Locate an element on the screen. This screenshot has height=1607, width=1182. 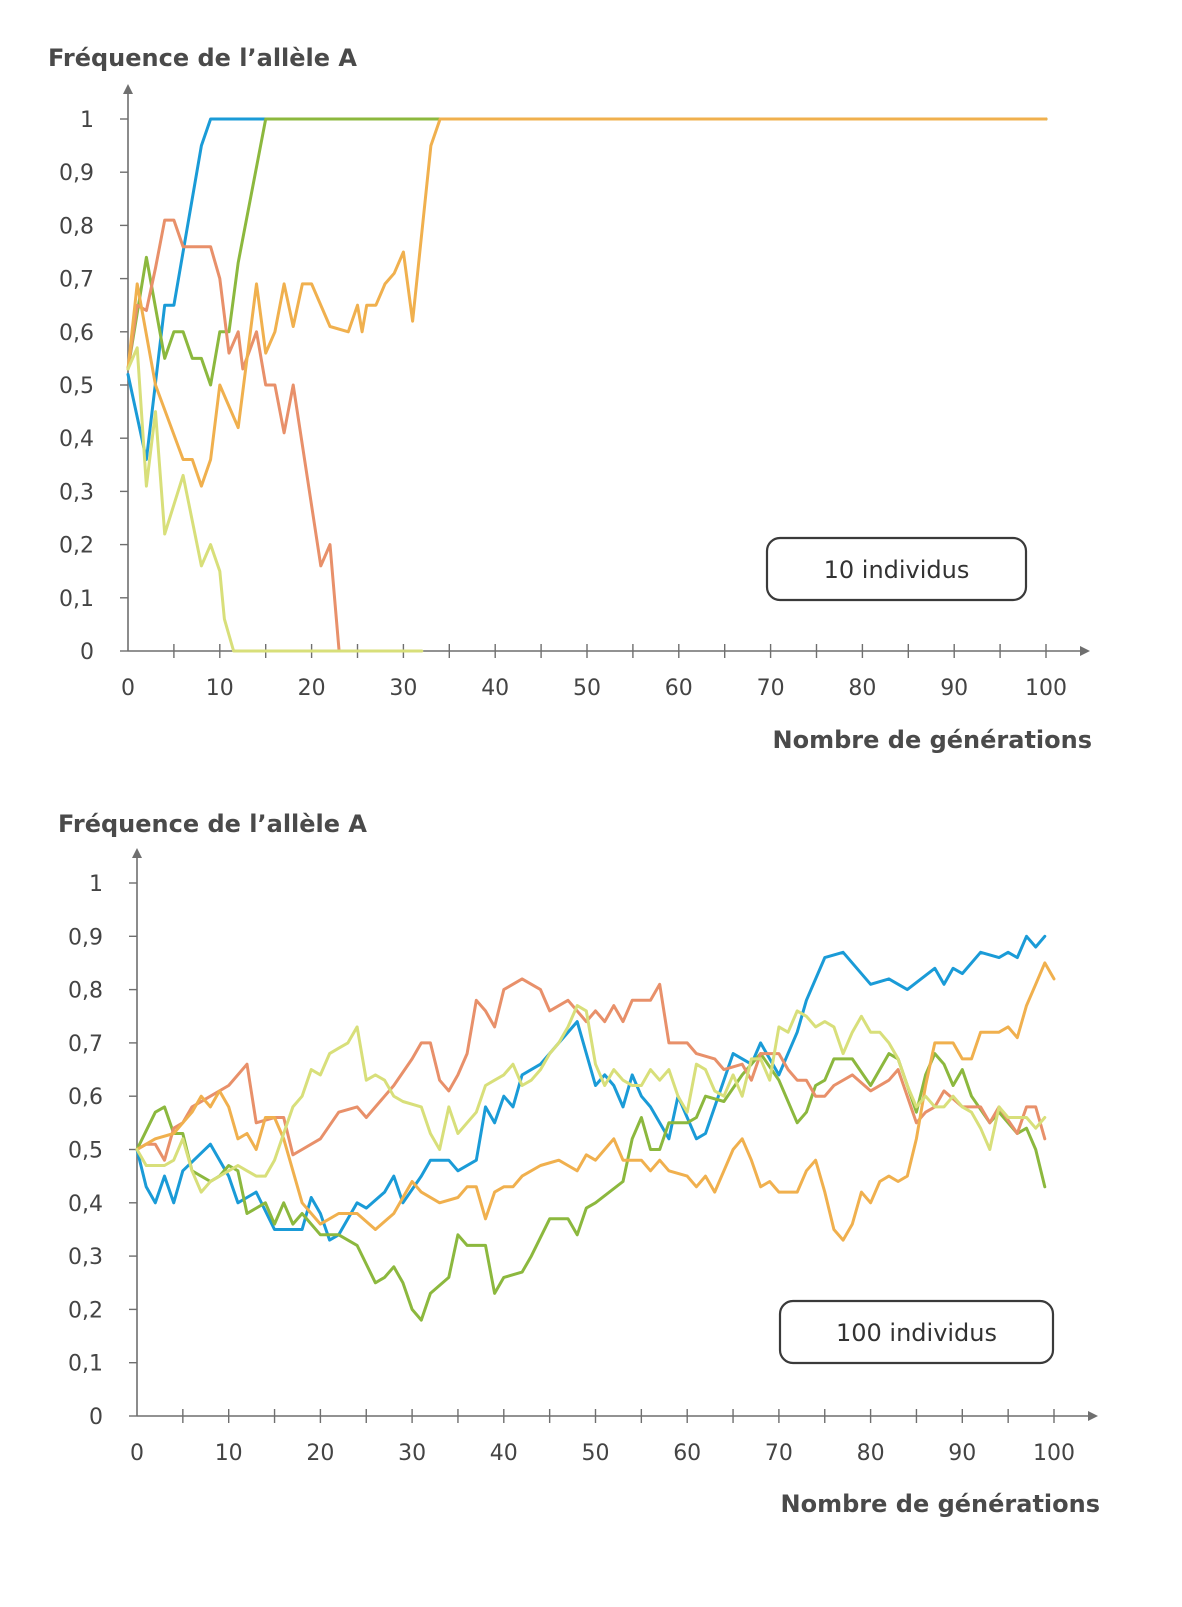
population-size-label: 100 individus is located at coordinates (916, 1333).